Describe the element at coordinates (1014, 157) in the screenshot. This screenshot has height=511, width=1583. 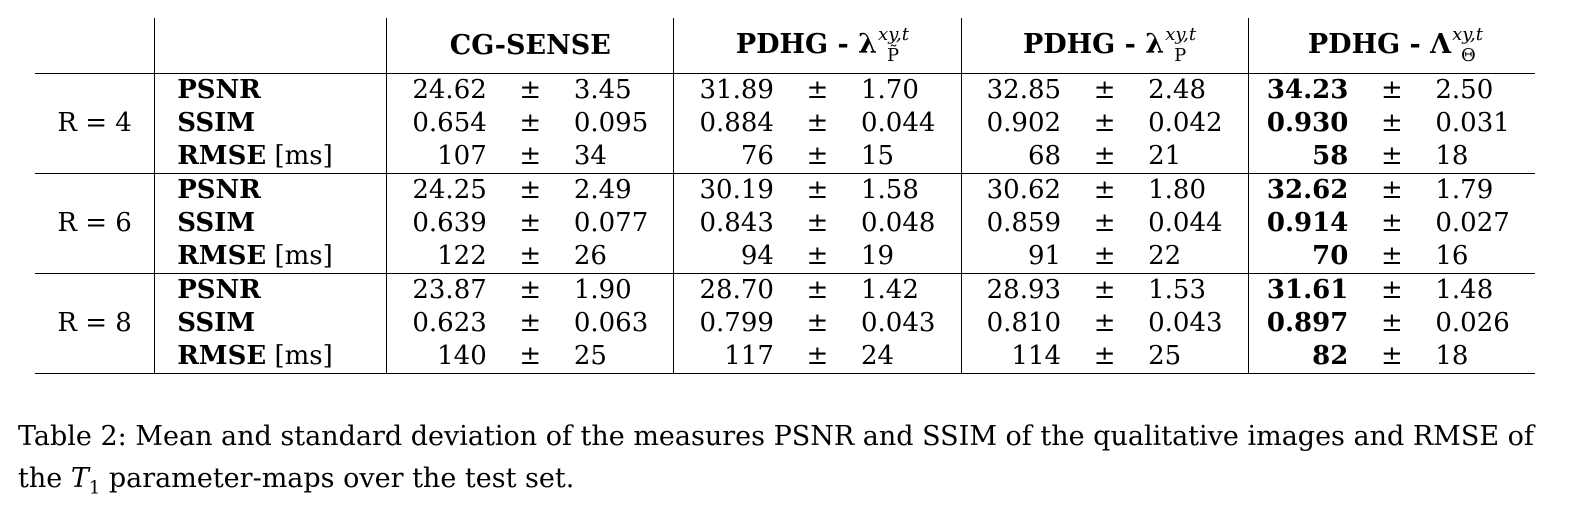
I see `mean-value: 68` at that location.